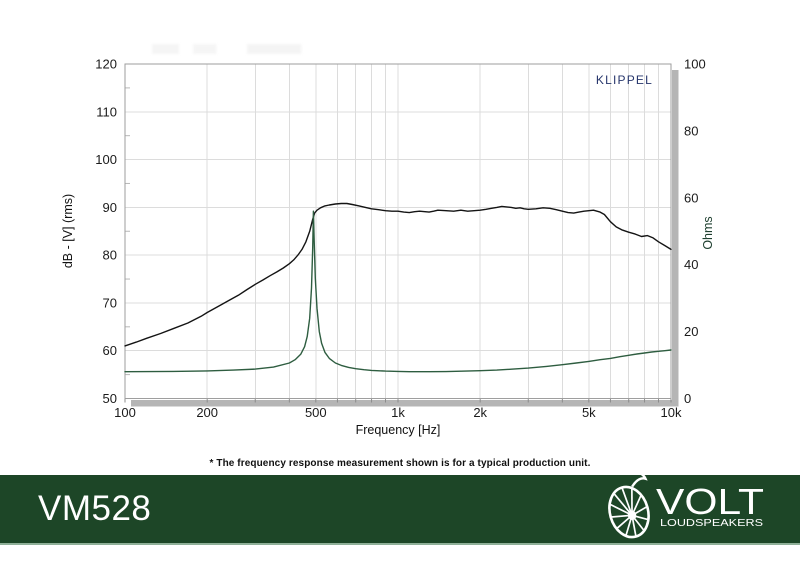 The image size is (800, 565). I want to click on brand-subtitle: LOUDSPEAKERS, so click(711, 523).